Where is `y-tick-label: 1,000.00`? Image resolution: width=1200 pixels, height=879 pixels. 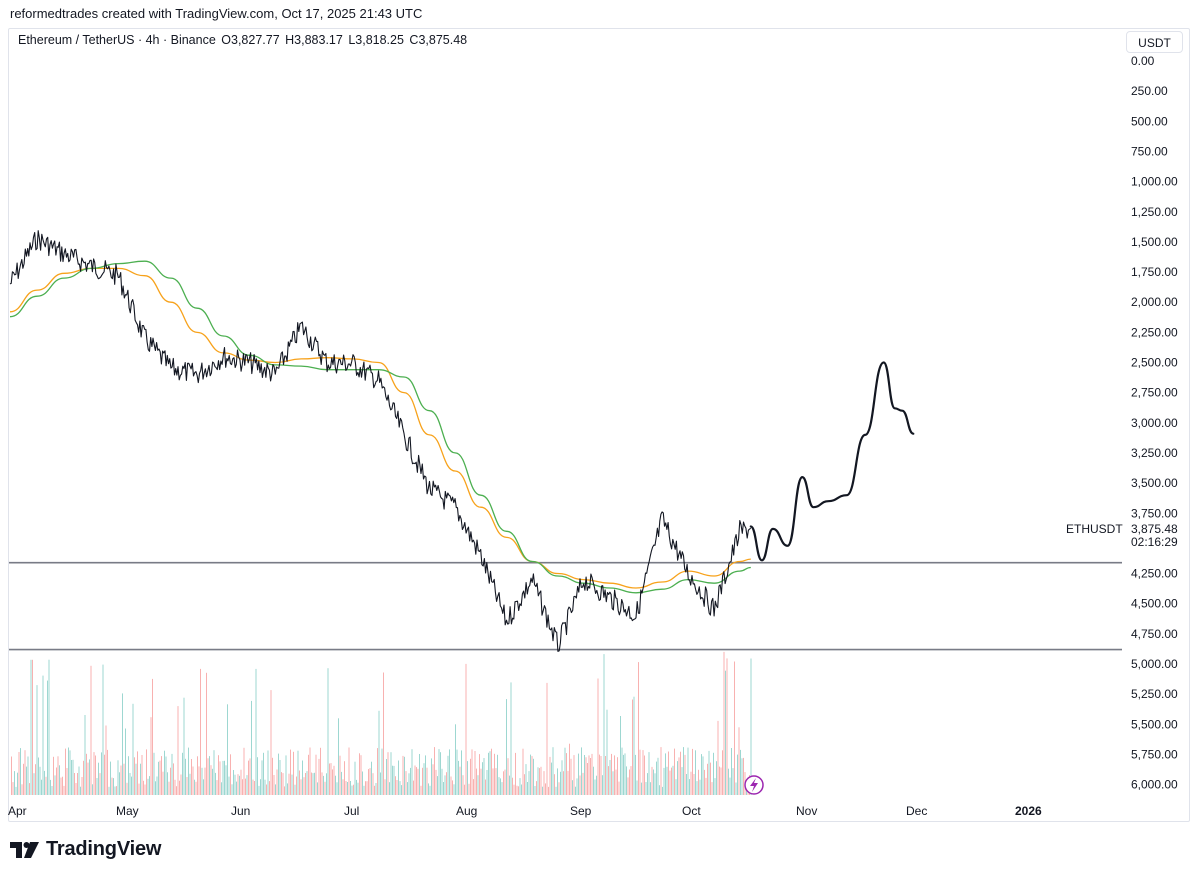 y-tick-label: 1,000.00 is located at coordinates (1154, 182).